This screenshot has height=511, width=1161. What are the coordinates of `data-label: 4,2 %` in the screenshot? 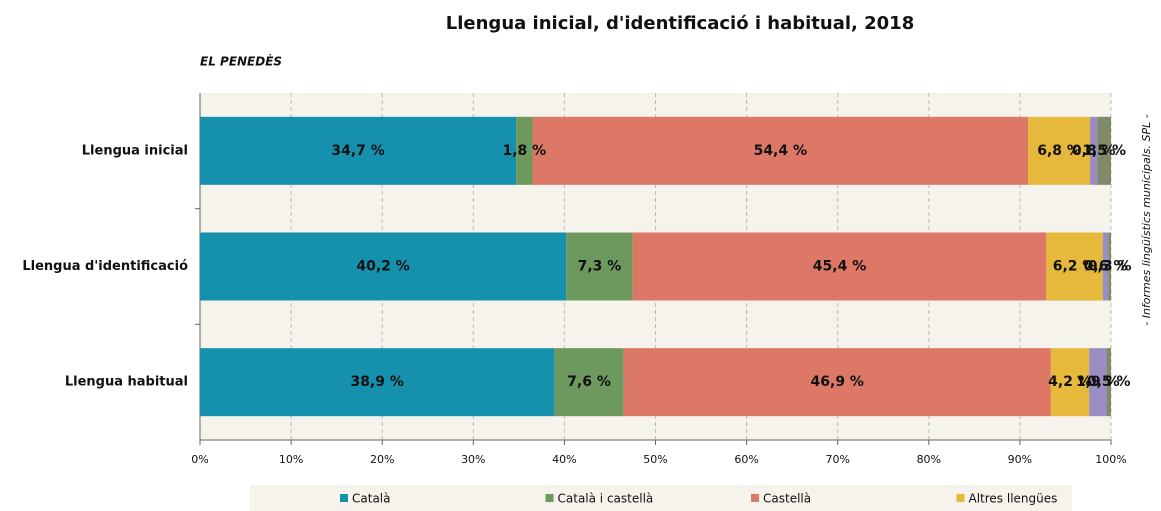 It's located at (1070, 382).